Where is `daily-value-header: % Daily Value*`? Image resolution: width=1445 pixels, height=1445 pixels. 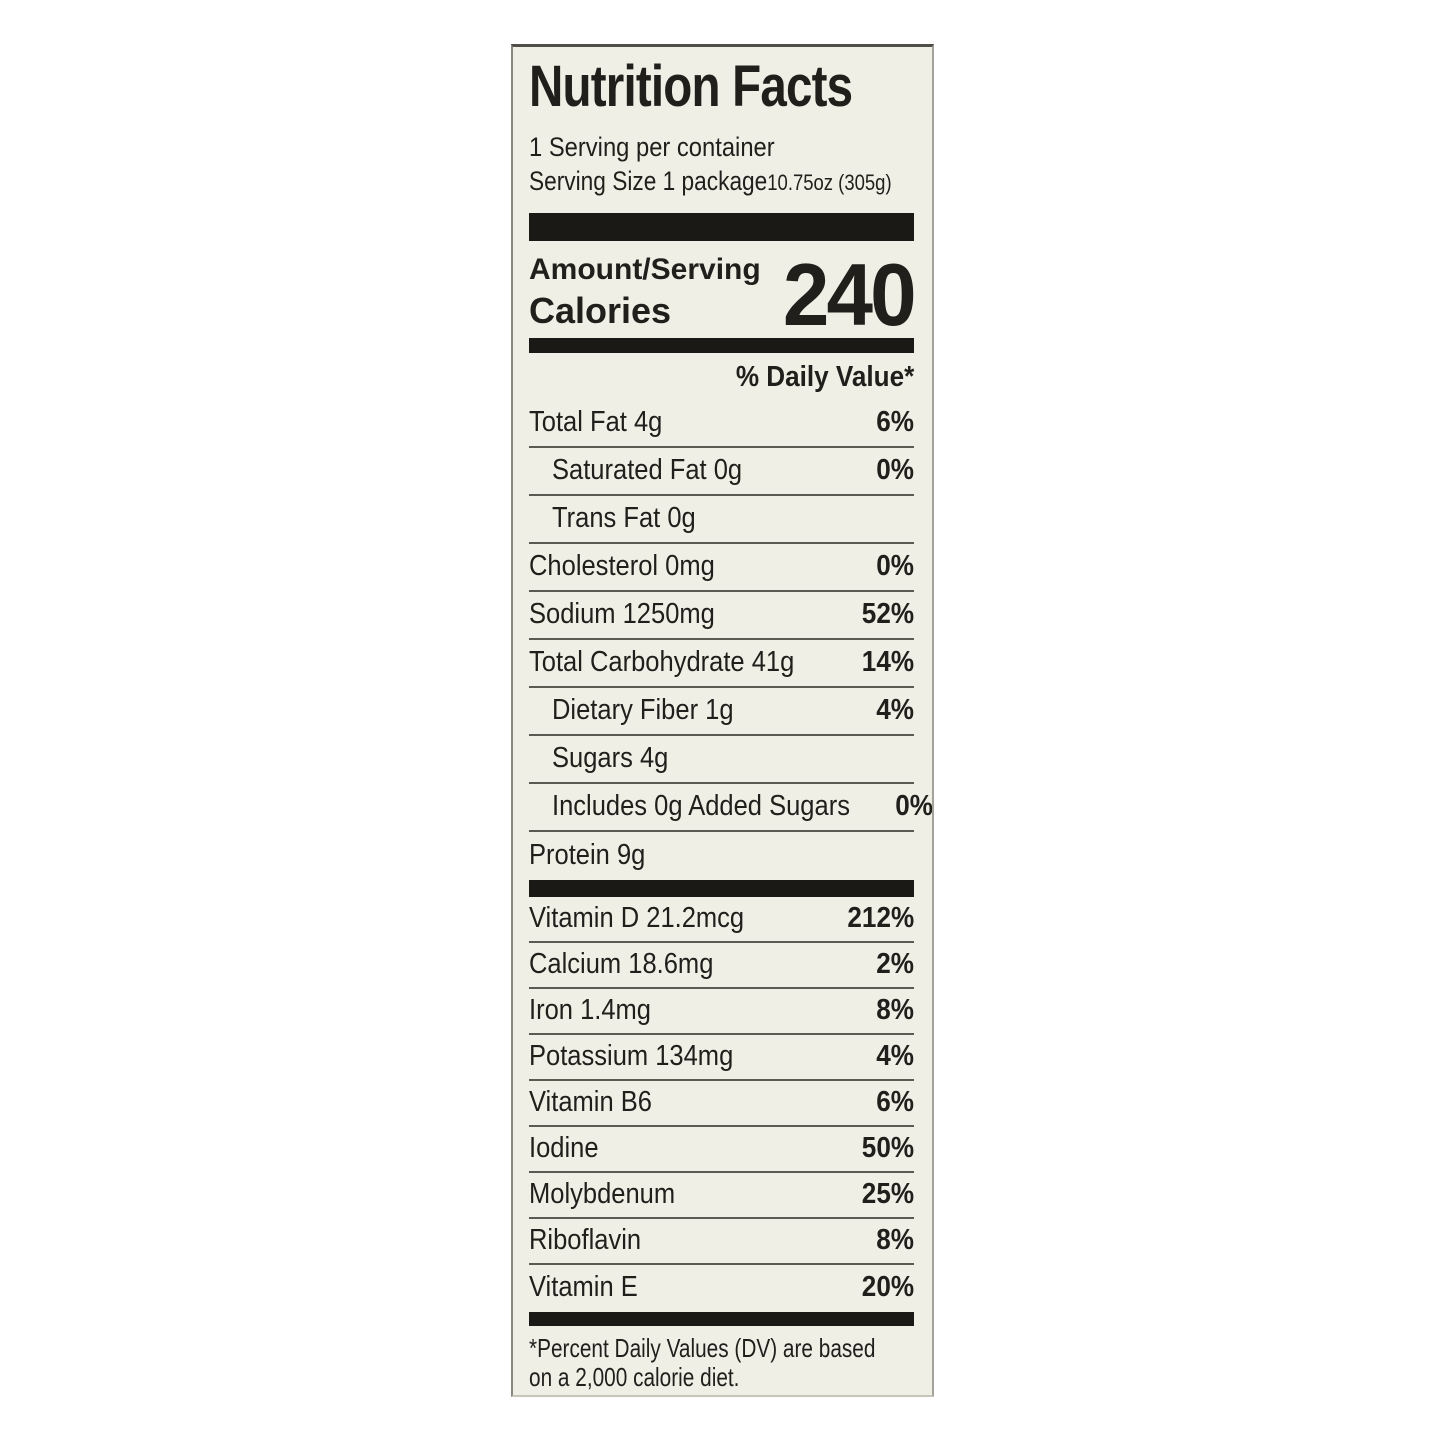 daily-value-header: % Daily Value* is located at coordinates (721, 376).